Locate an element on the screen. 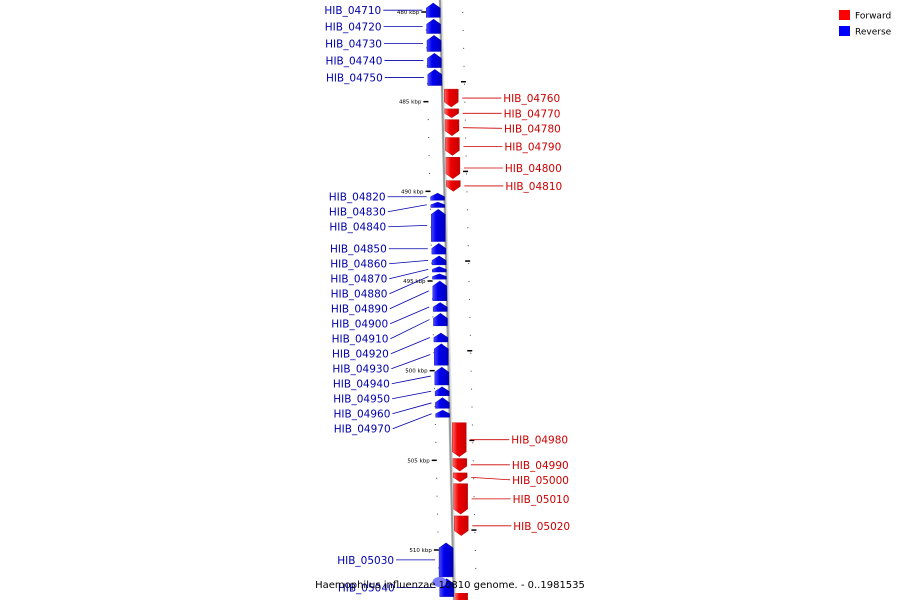  gene-label: HIB_04860 is located at coordinates (358, 265).